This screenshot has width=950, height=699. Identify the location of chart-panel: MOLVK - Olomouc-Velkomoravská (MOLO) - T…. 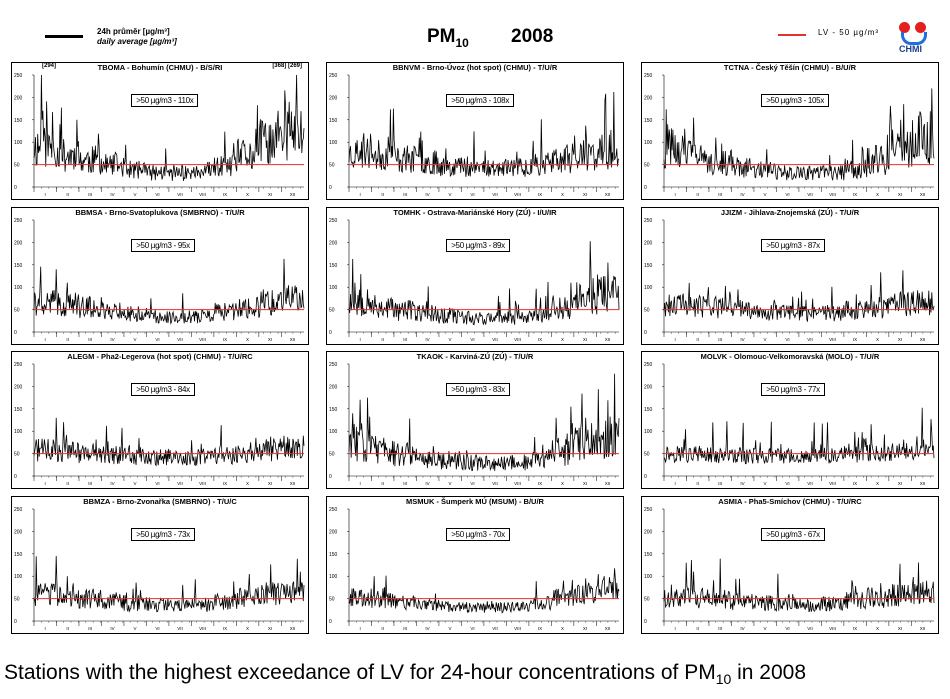
(790, 420).